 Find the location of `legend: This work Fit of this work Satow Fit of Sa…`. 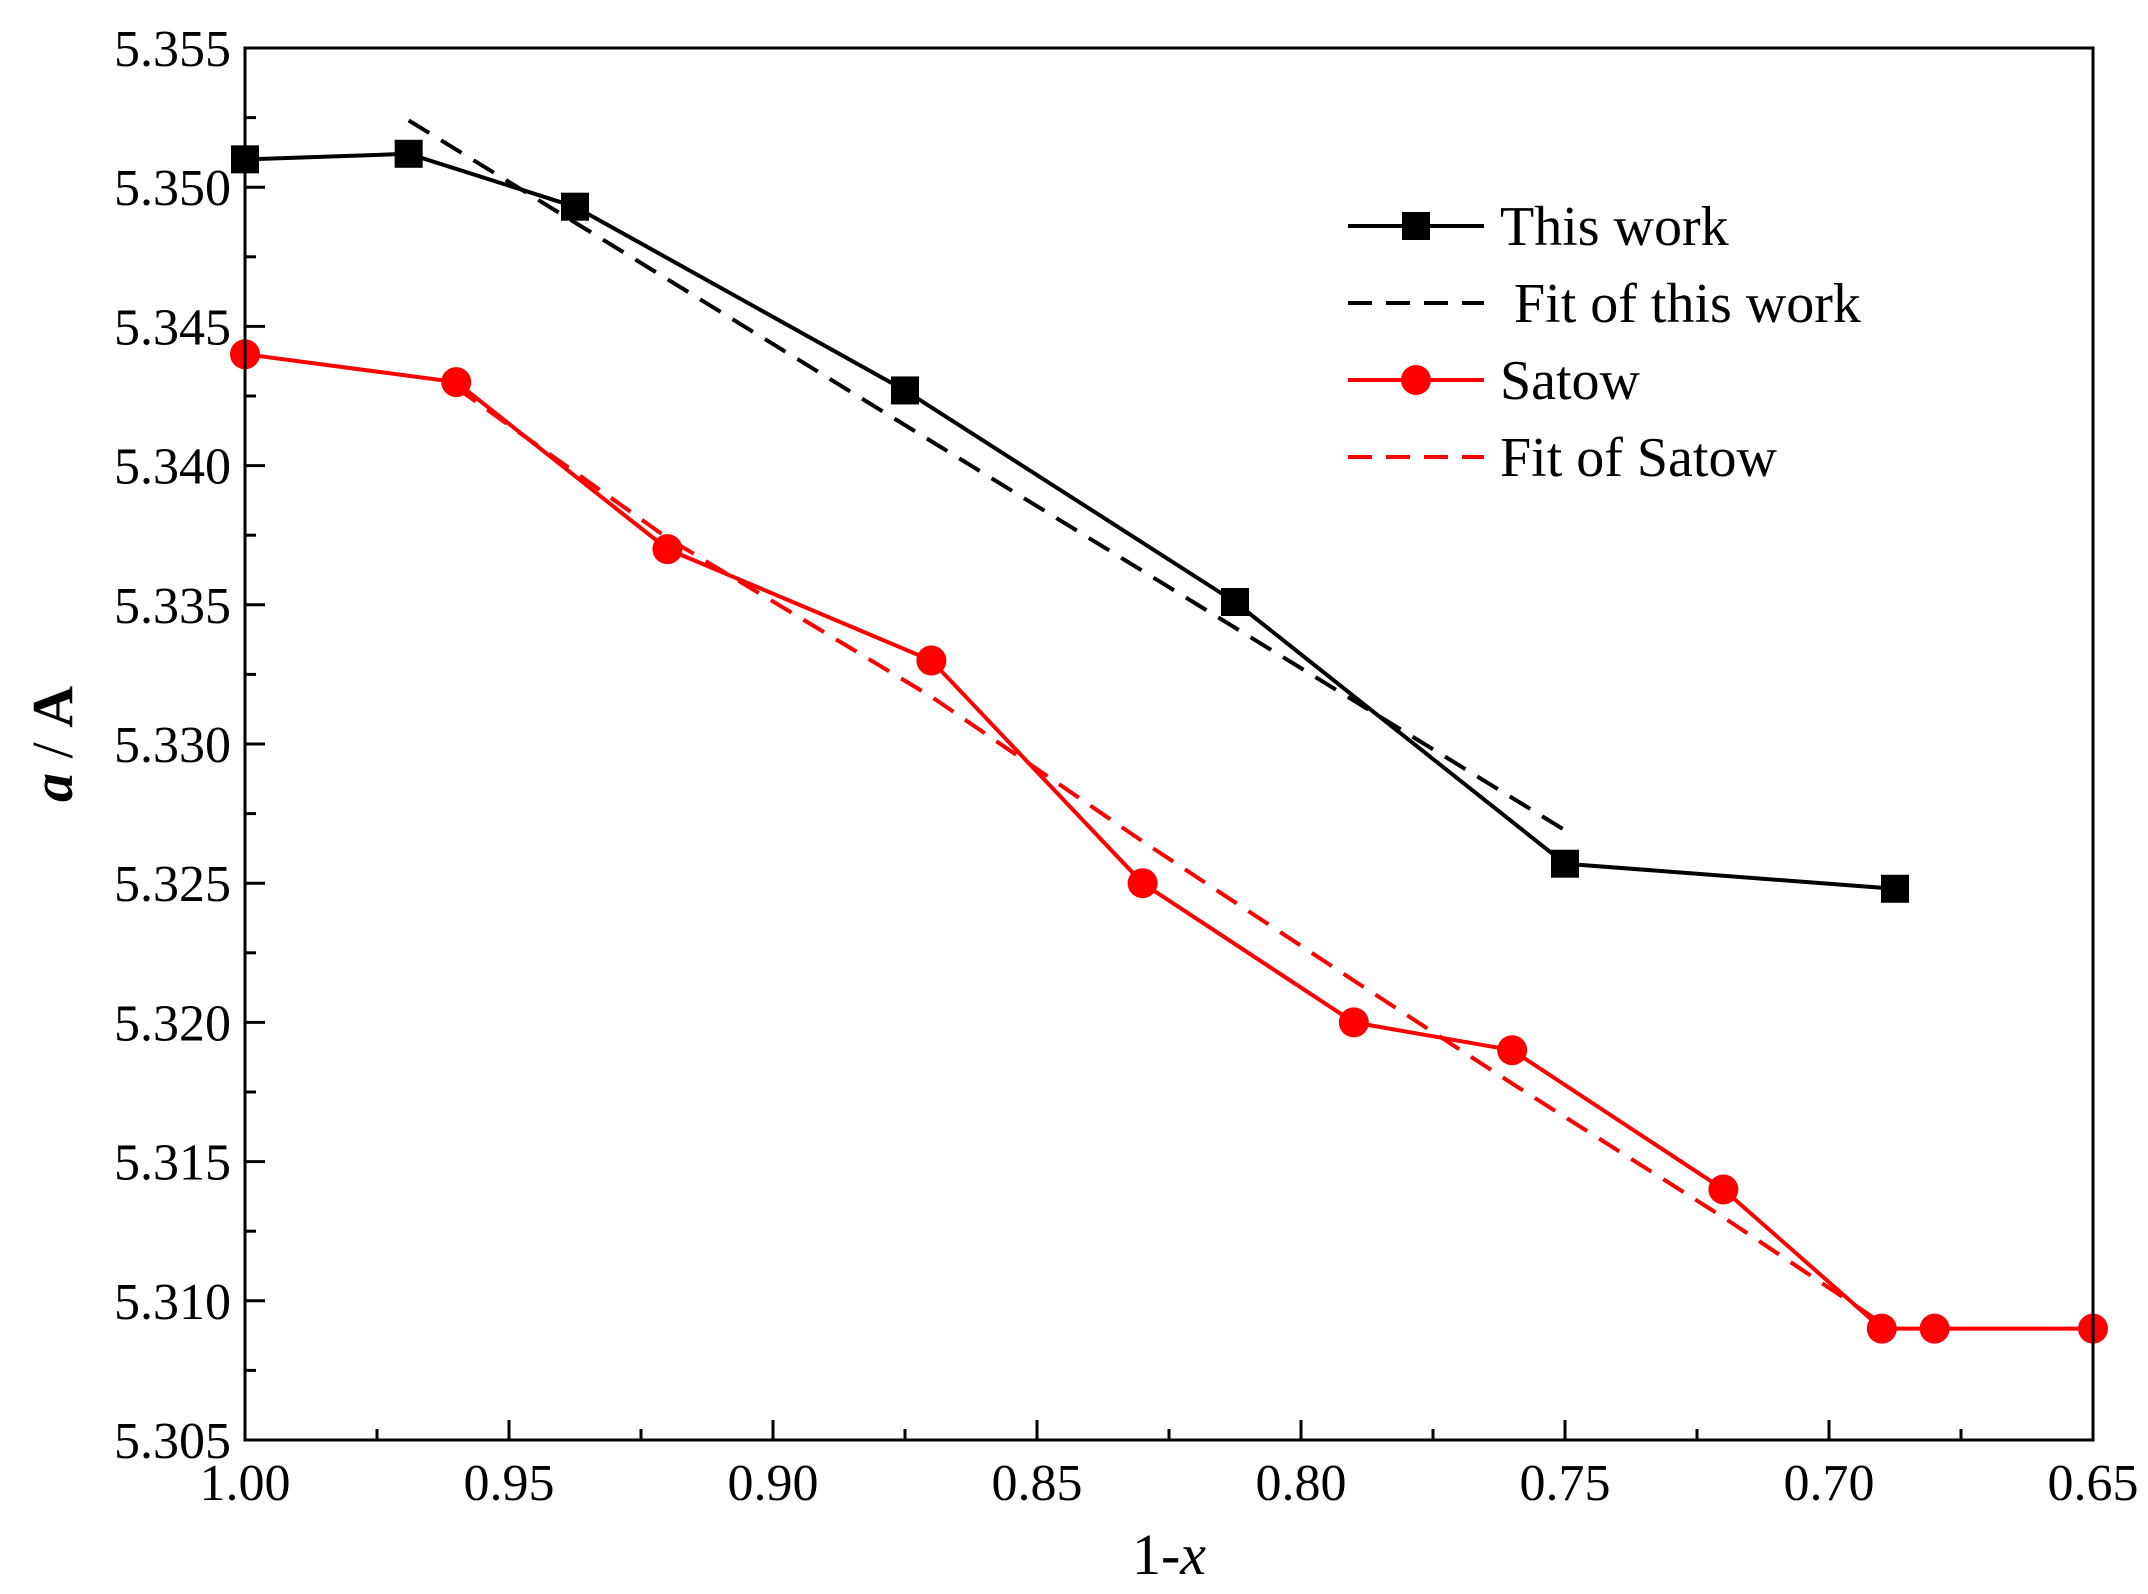

legend: This work Fit of this work Satow Fit of Sa… is located at coordinates (1604, 342).